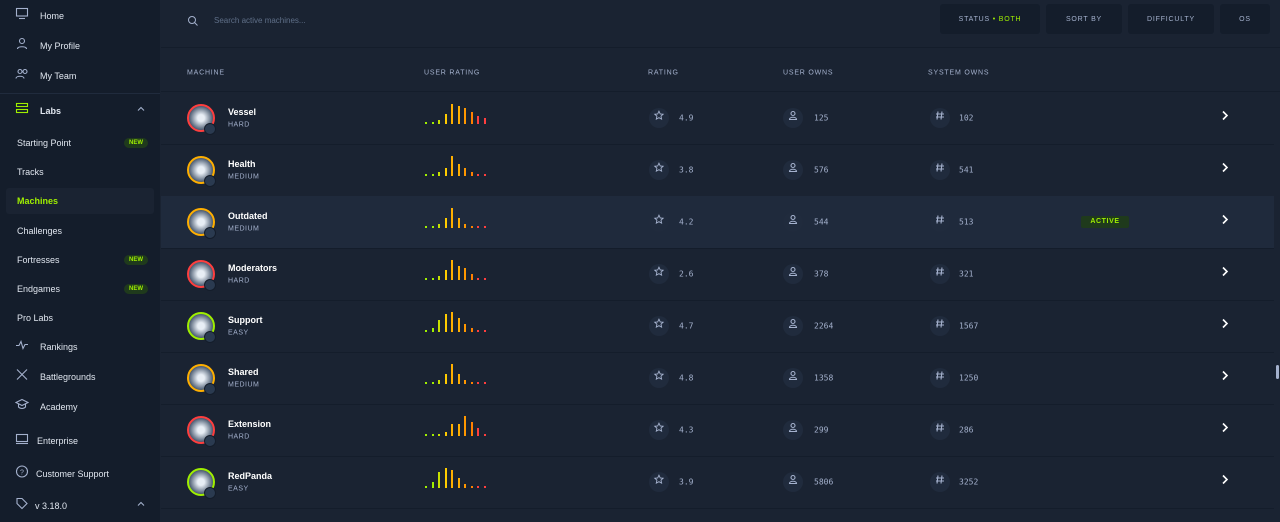 Image resolution: width=1280 pixels, height=522 pixels. I want to click on machine-name: Outdated, so click(248, 216).